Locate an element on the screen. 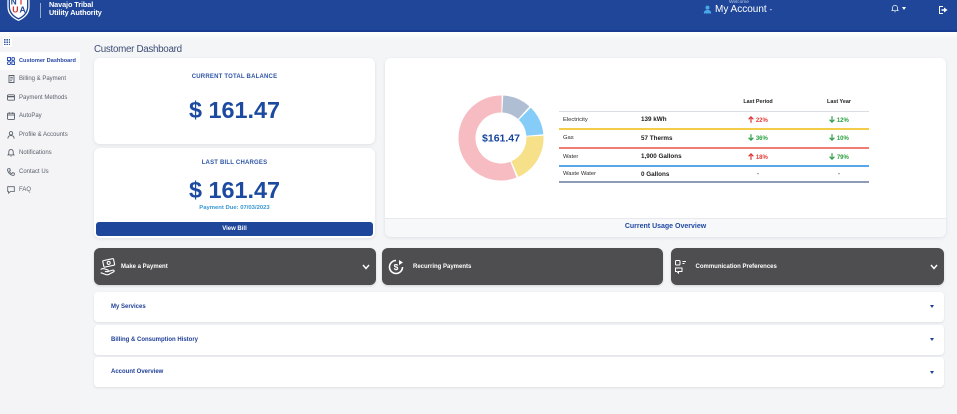 This screenshot has width=957, height=414. svg-text: T is located at coordinates (21, 3).